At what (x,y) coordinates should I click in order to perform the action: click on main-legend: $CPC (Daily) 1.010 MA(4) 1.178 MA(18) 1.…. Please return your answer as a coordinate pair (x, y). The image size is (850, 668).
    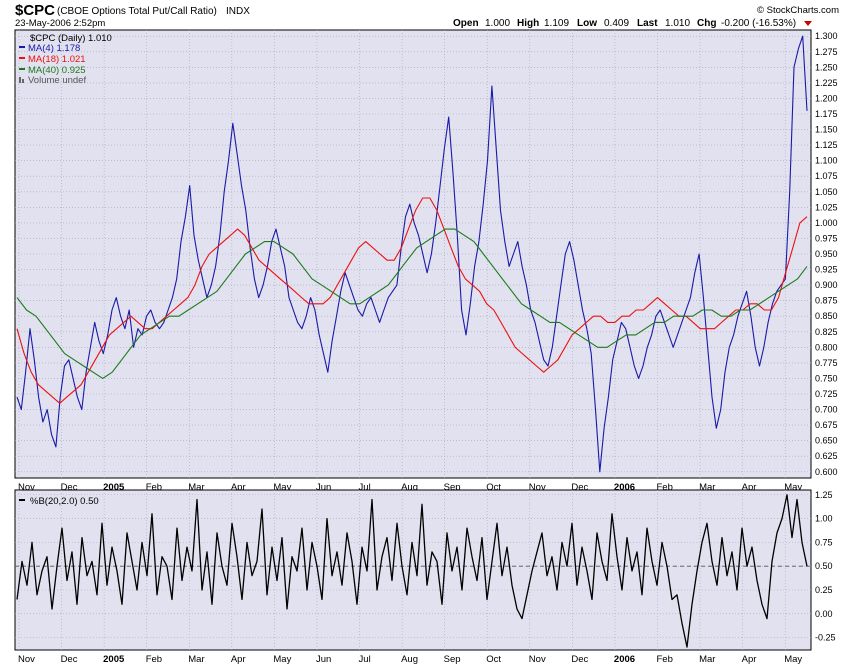
    Looking at the image, I should click on (65, 59).